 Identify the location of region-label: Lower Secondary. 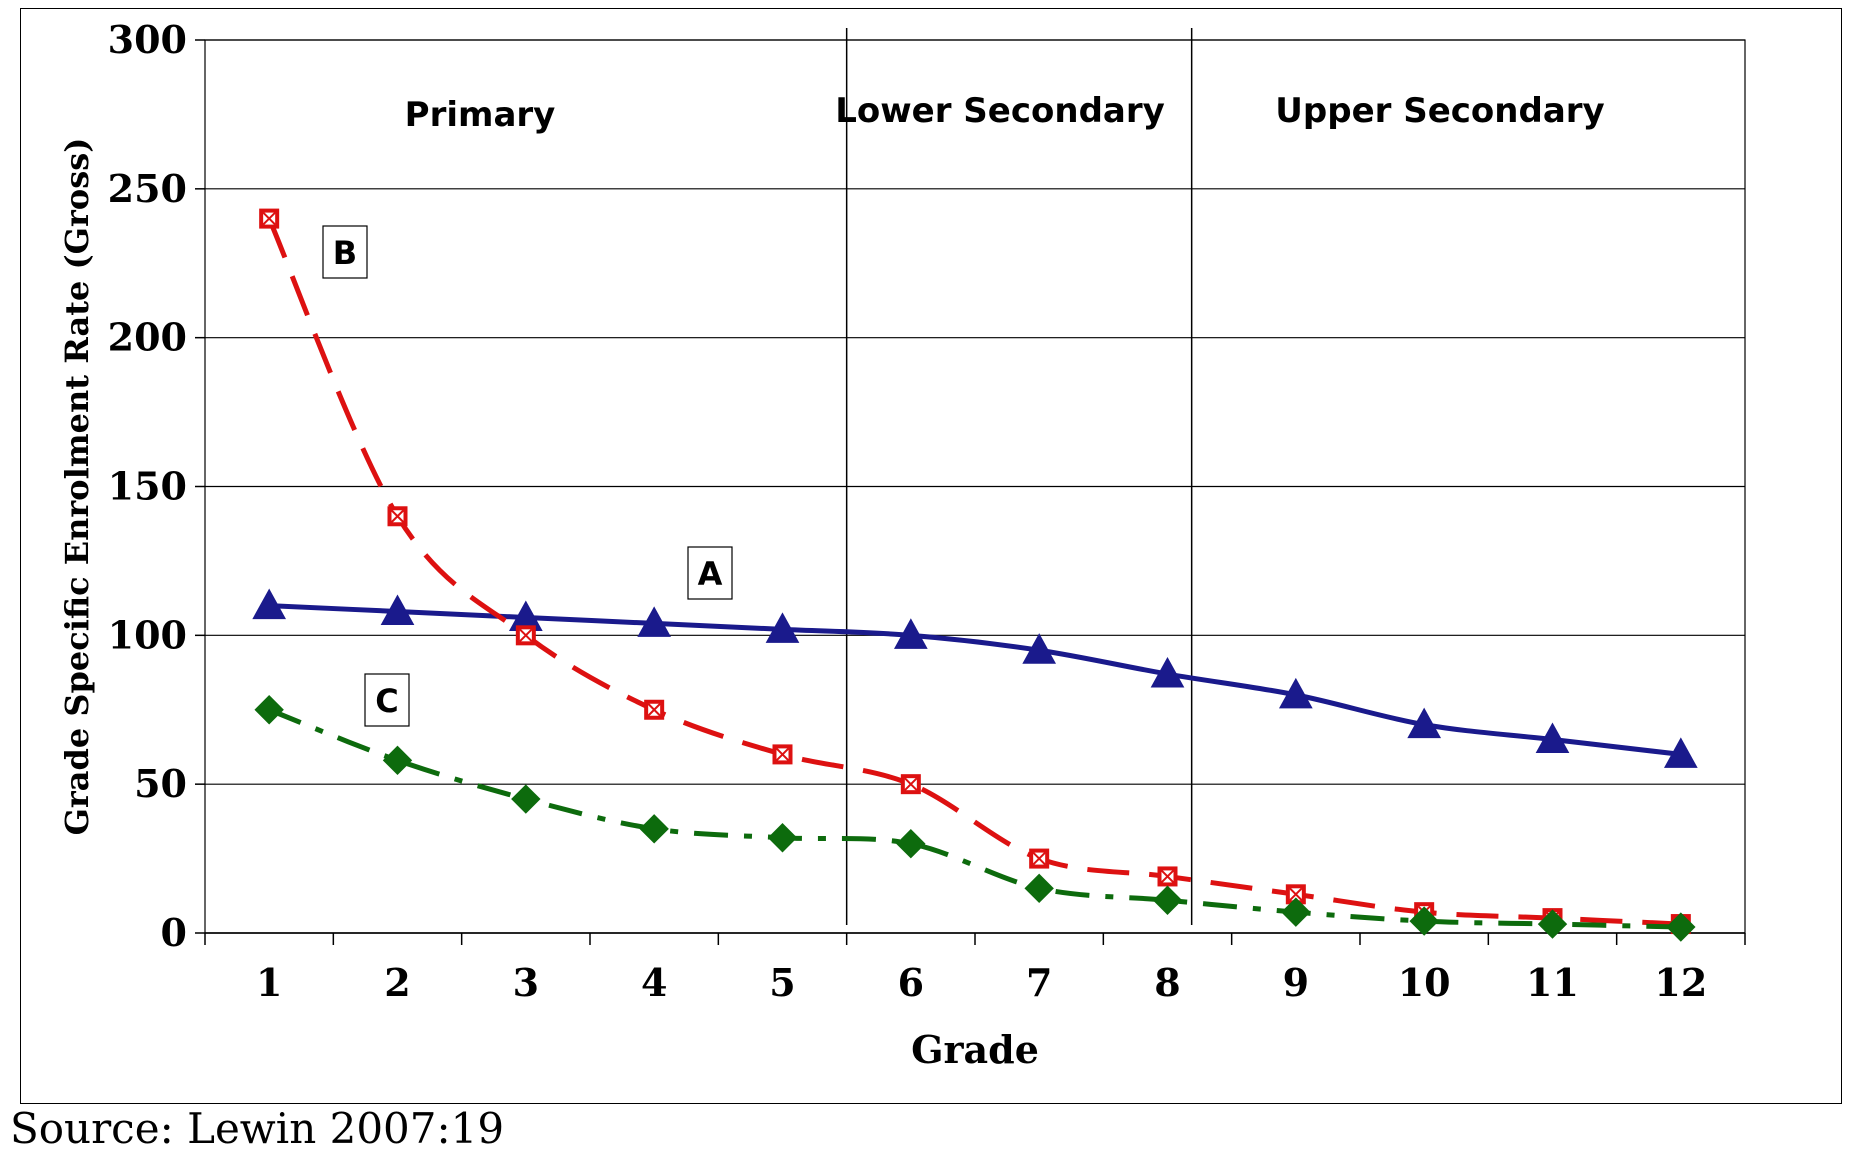
(1000, 111).